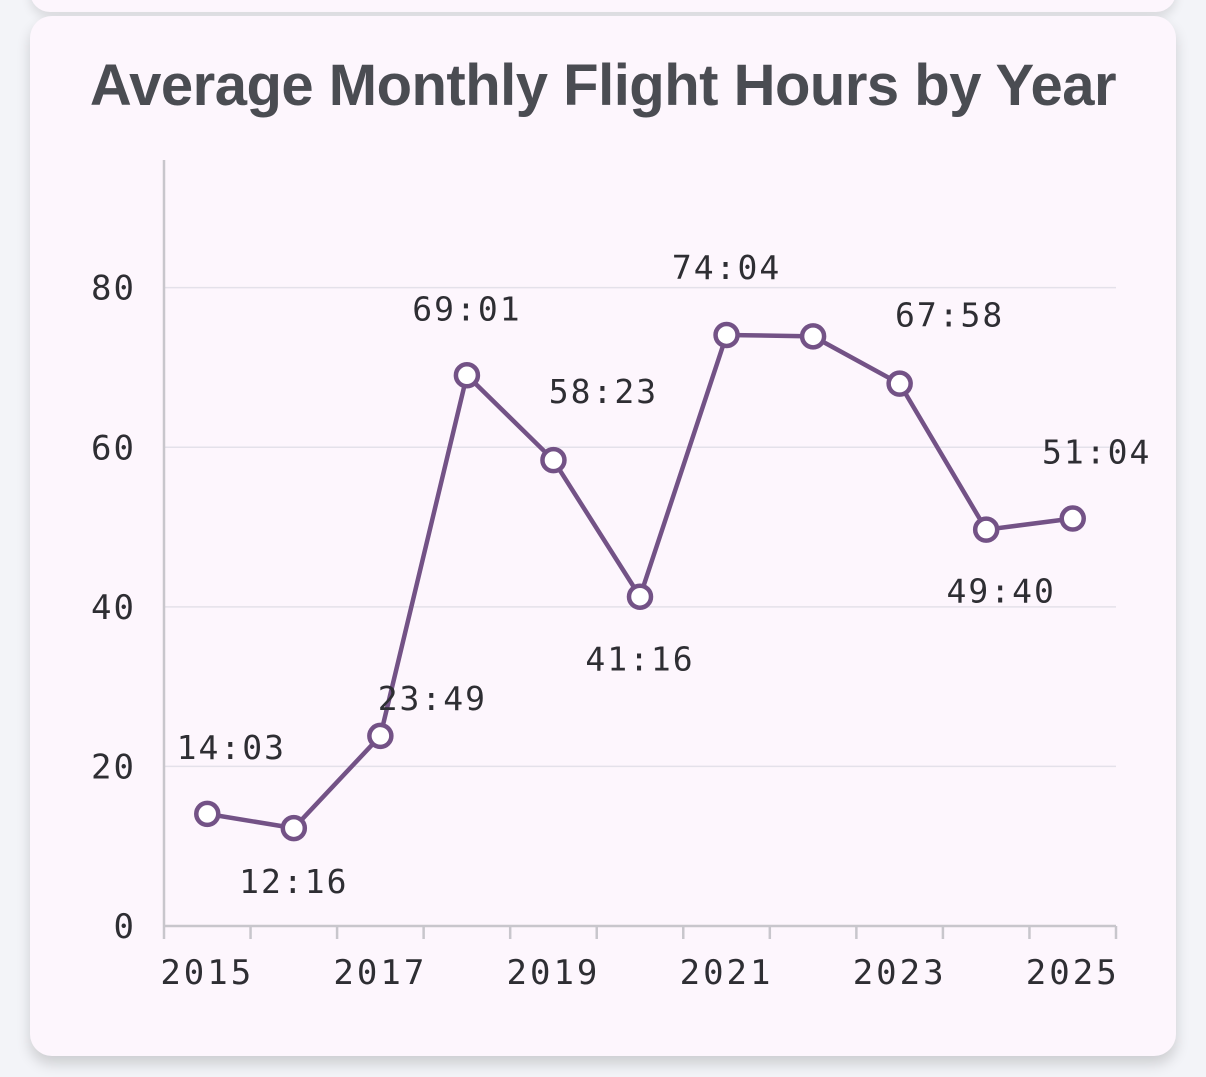 This screenshot has width=1206, height=1077. Describe the element at coordinates (466, 308) in the screenshot. I see `data-label: 69:01` at that location.